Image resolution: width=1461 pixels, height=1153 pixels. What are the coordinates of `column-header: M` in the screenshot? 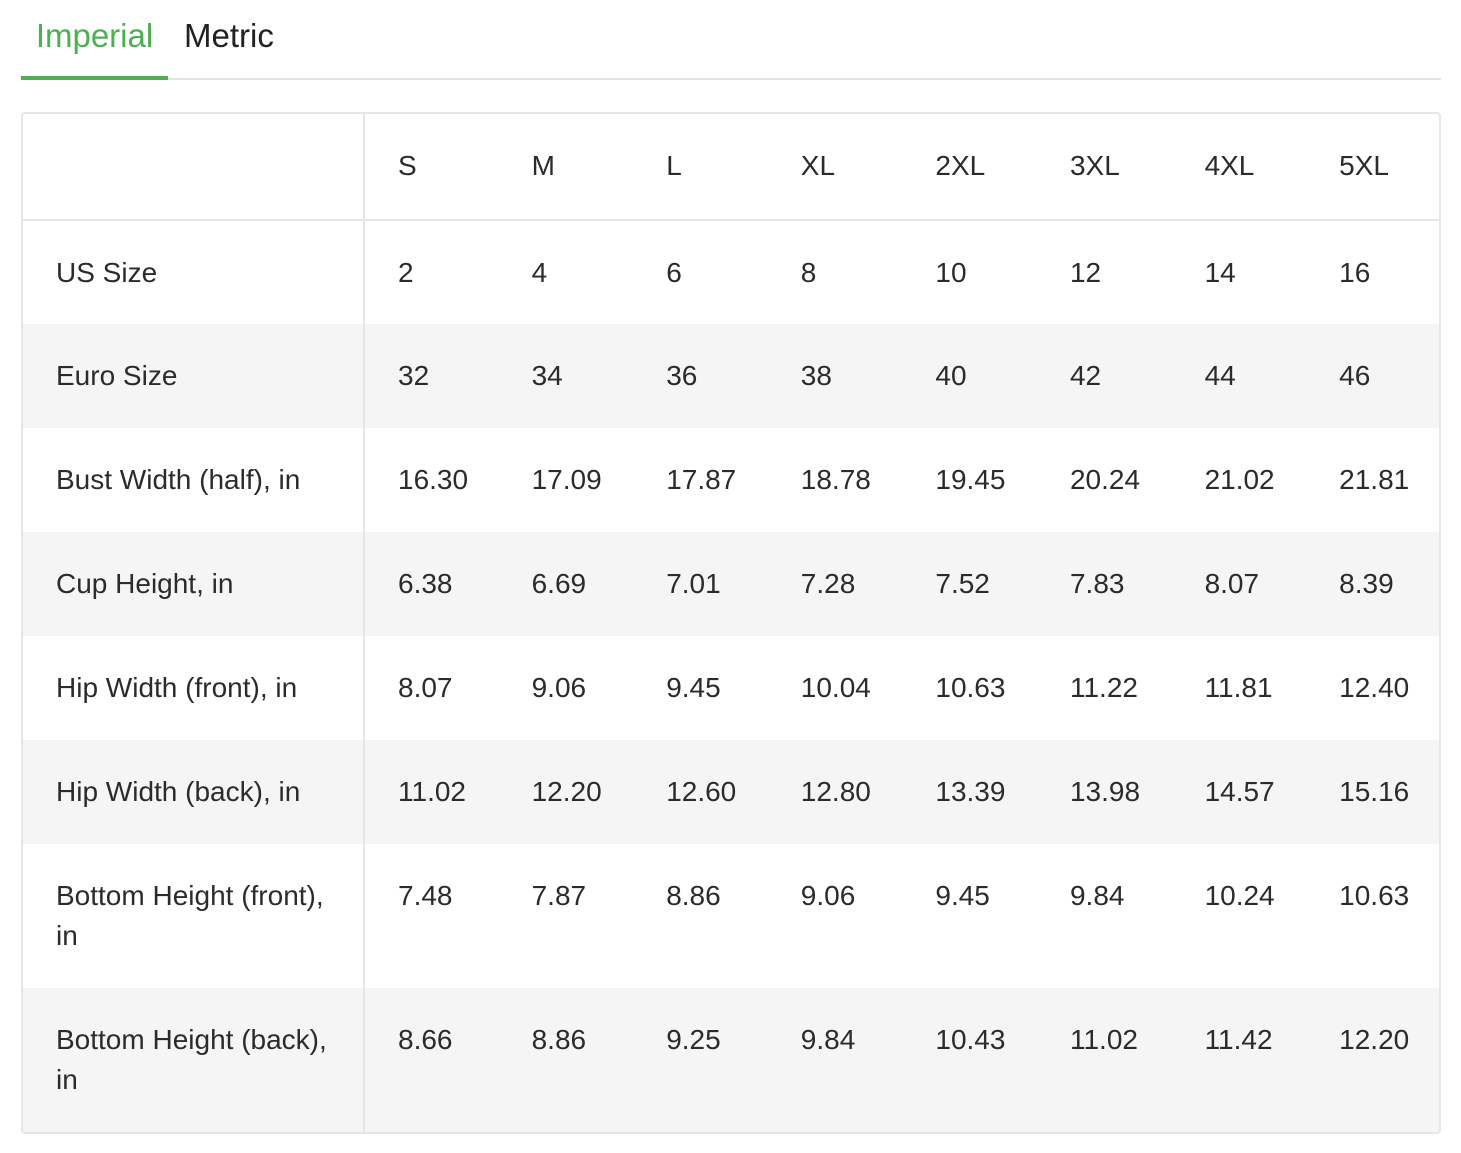 It's located at (566, 167).